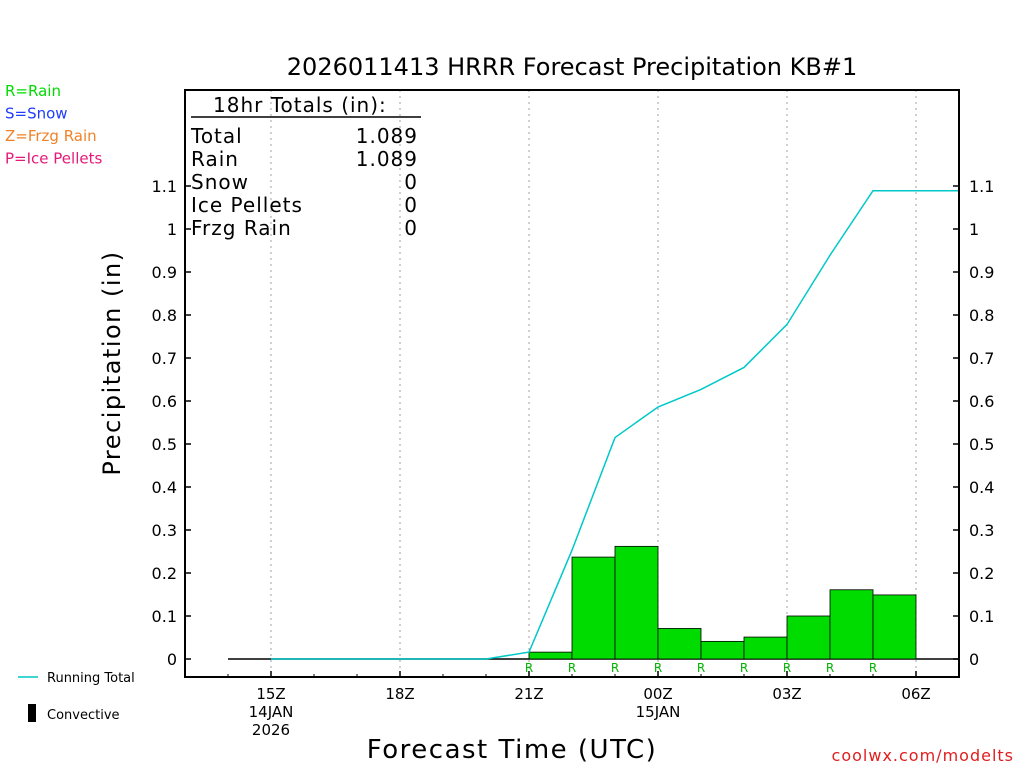 Image resolution: width=1024 pixels, height=768 pixels. Describe the element at coordinates (172, 229) in the screenshot. I see `y-tick-label: 1` at that location.